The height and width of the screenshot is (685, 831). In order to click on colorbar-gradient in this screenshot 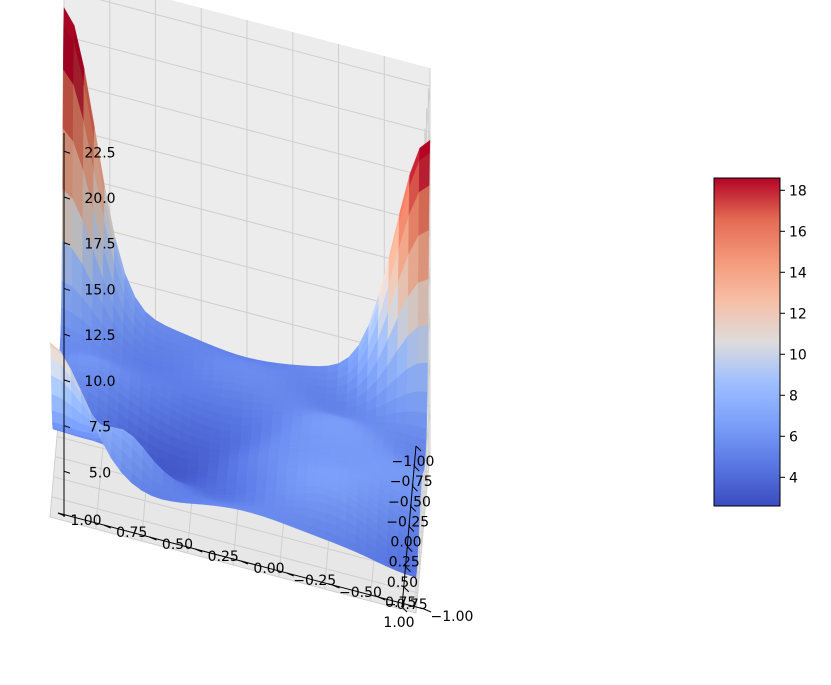, I will do `click(747, 342)`.